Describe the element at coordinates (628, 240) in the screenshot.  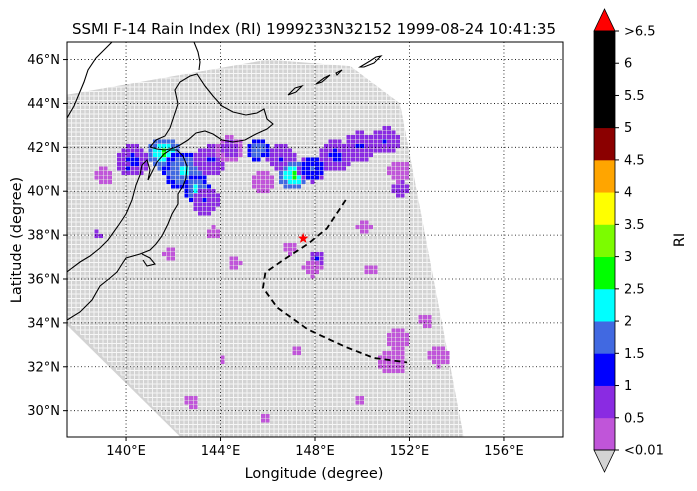
I see `colorbar: <0.01 0.5 1 1.5 2 2.5 3 3.5 4 4.5 5 5.5 6 >6.5` at that location.